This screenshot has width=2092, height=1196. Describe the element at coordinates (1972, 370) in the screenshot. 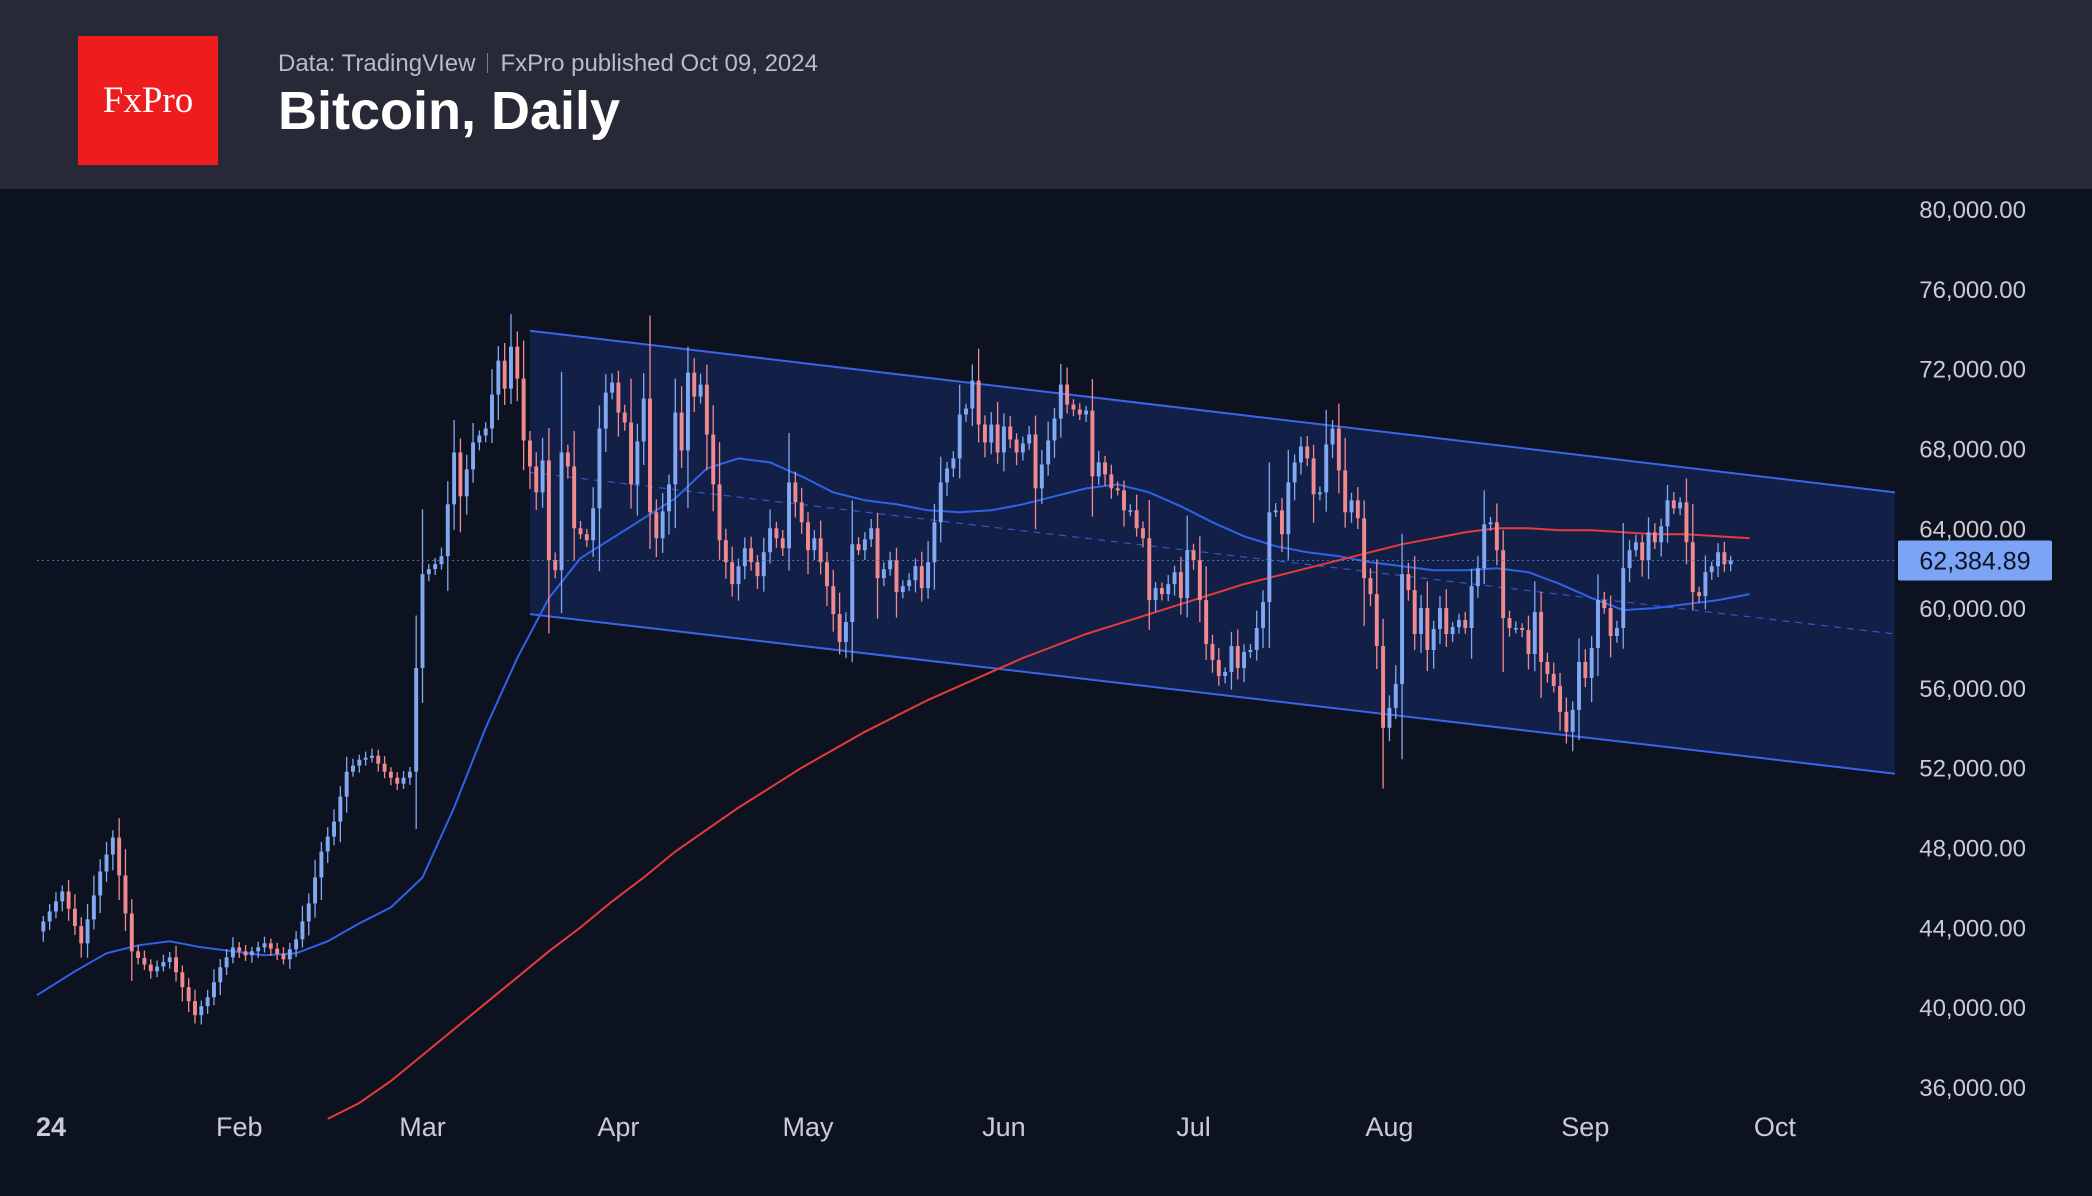

I see `y-tick-label: 72,000.00` at that location.